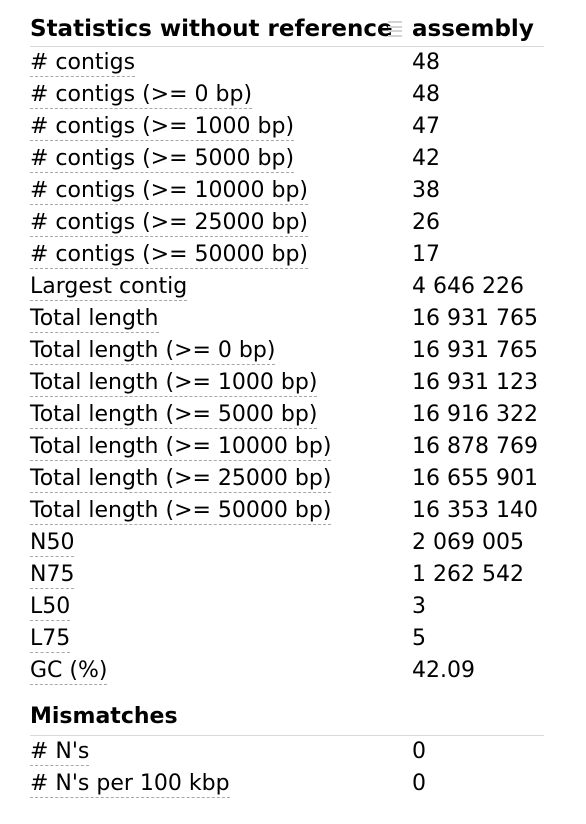  What do you see at coordinates (426, 126) in the screenshot?
I see `metric-value: 47` at bounding box center [426, 126].